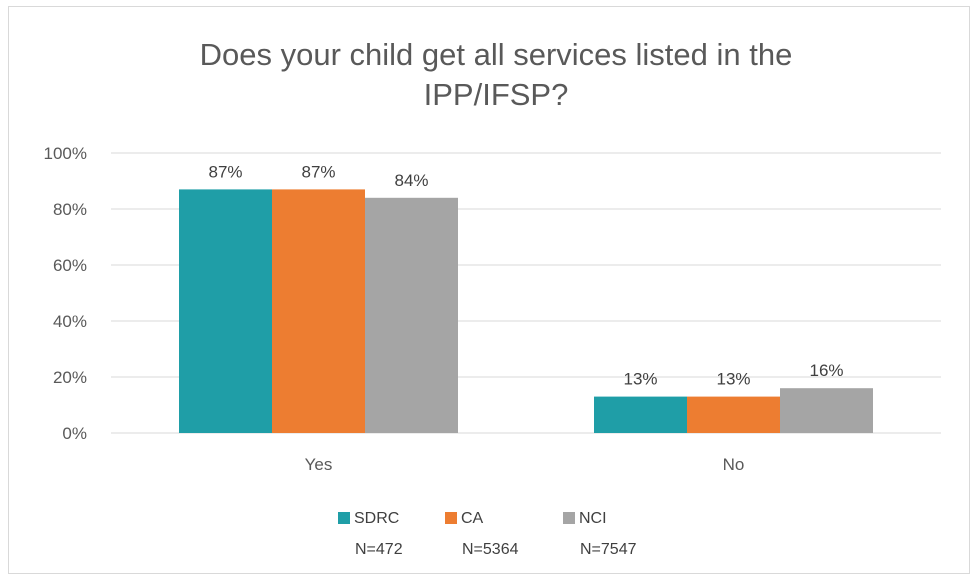  What do you see at coordinates (65, 153) in the screenshot?
I see `y-tick-label: 100%` at bounding box center [65, 153].